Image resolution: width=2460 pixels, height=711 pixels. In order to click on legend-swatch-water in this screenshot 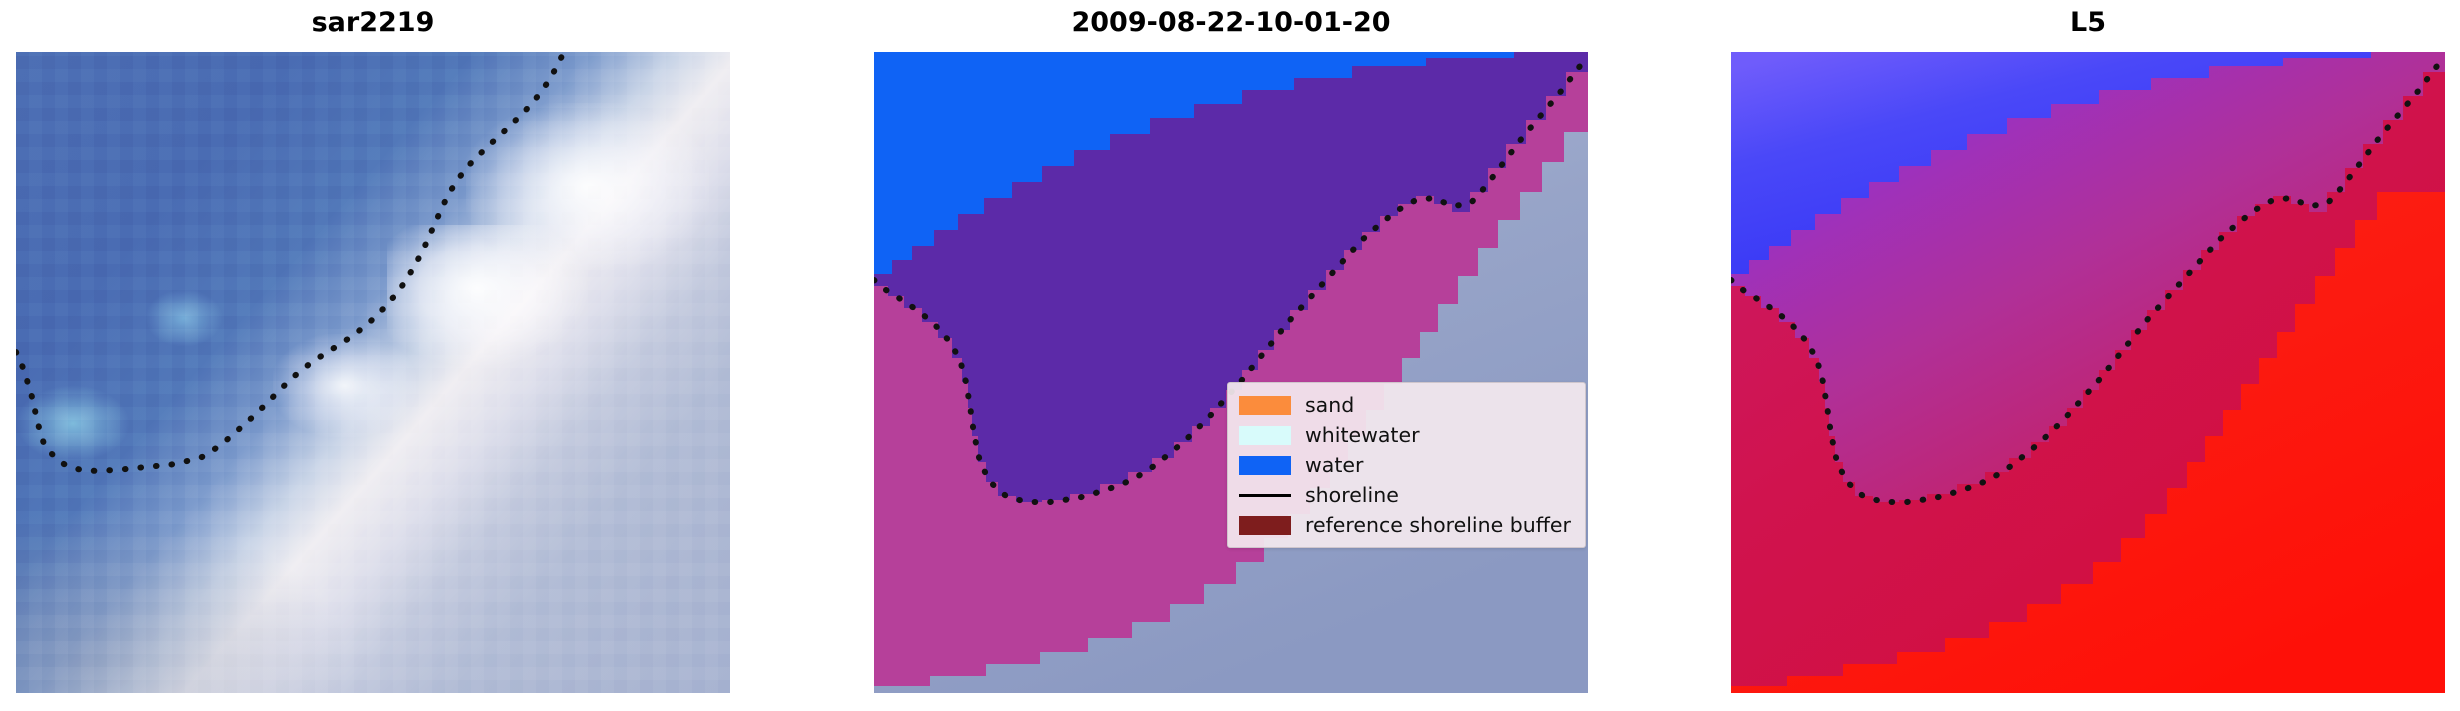, I will do `click(1265, 465)`.